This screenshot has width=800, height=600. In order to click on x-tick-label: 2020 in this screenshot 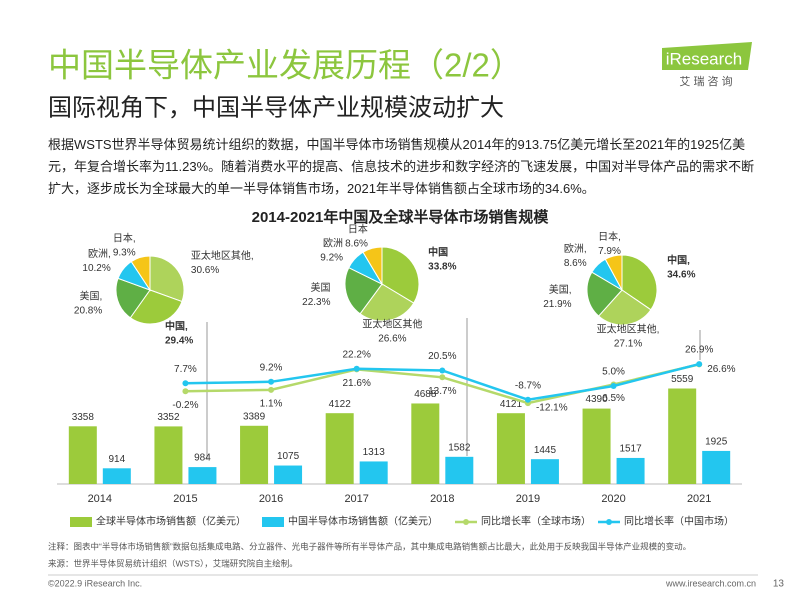, I will do `click(613, 499)`.